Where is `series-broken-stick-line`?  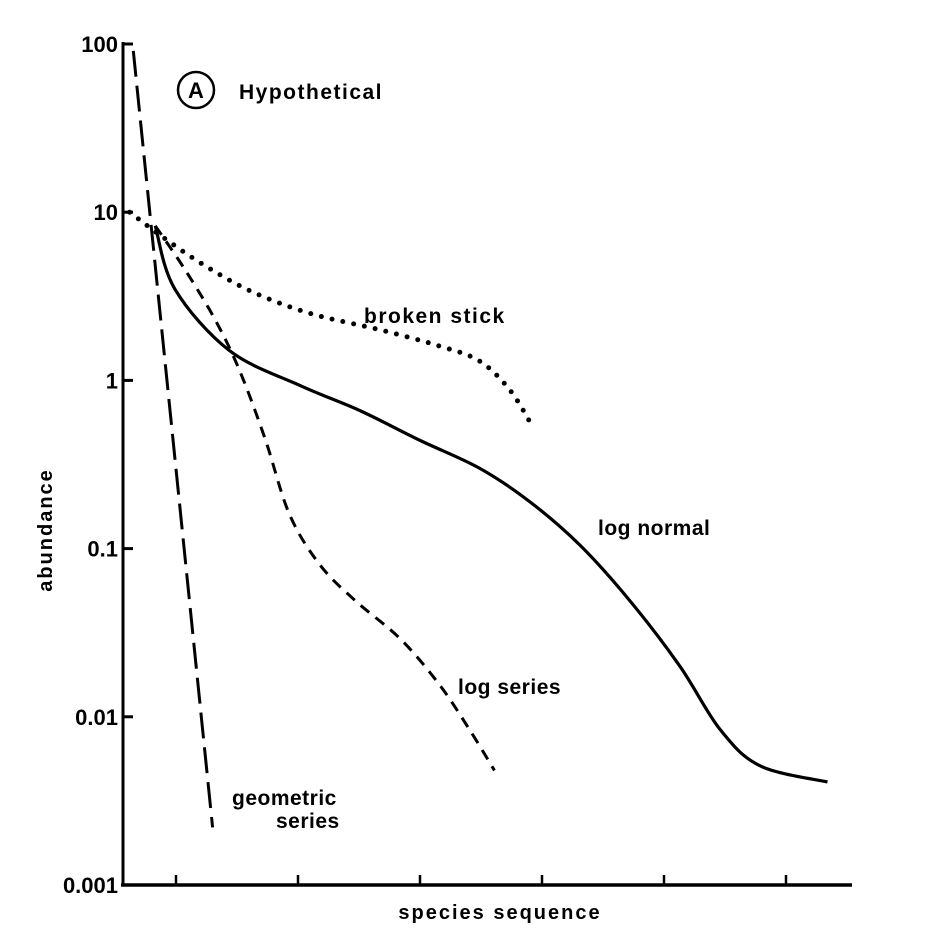 series-broken-stick-line is located at coordinates (331, 320).